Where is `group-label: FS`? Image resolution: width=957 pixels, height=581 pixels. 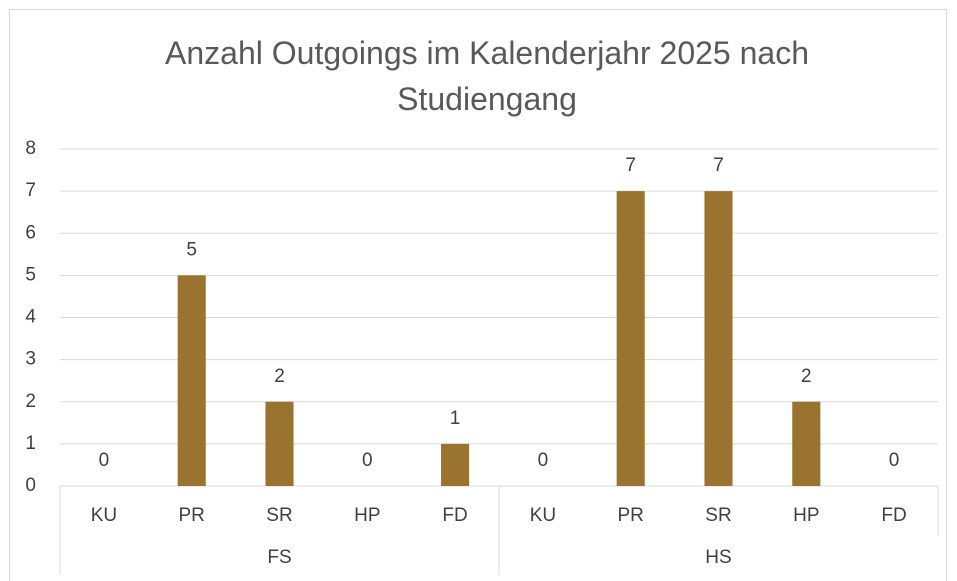 group-label: FS is located at coordinates (279, 557).